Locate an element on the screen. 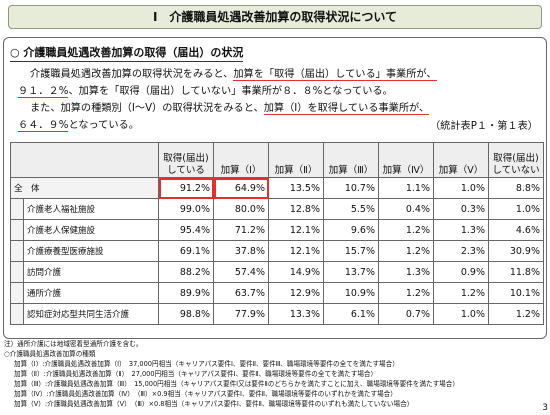 The image size is (550, 415). value-cell: 13.3% is located at coordinates (296, 314).